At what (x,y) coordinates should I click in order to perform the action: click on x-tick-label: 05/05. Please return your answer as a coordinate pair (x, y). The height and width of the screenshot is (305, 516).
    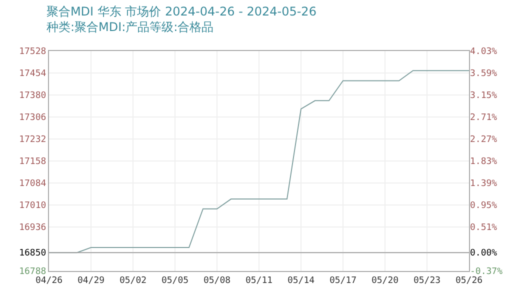
    Looking at the image, I should click on (175, 281).